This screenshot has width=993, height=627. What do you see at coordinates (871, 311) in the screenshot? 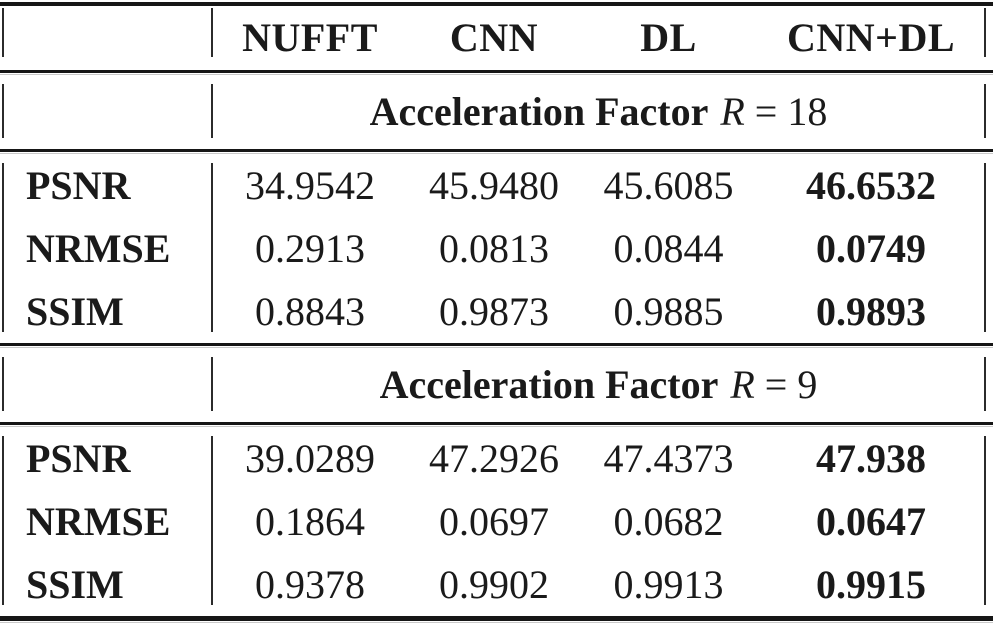
I see `metric-value-best: 0.9893` at bounding box center [871, 311].